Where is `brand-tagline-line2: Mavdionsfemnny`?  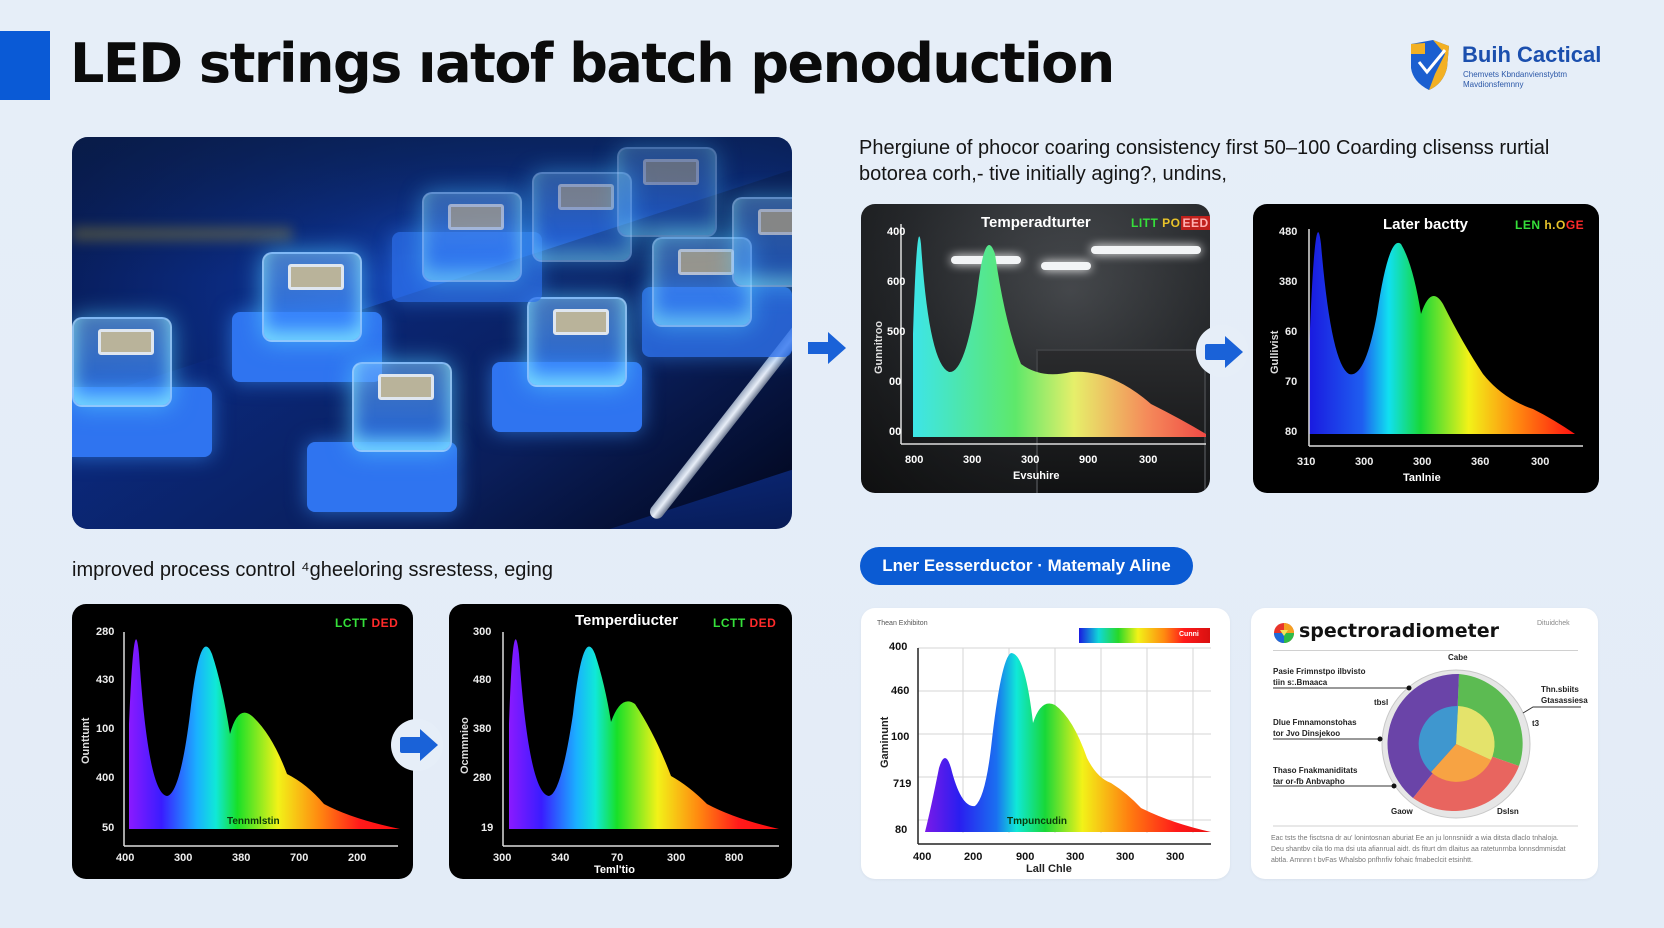
brand-tagline-line2: Mavdionsfemnny is located at coordinates (1493, 84).